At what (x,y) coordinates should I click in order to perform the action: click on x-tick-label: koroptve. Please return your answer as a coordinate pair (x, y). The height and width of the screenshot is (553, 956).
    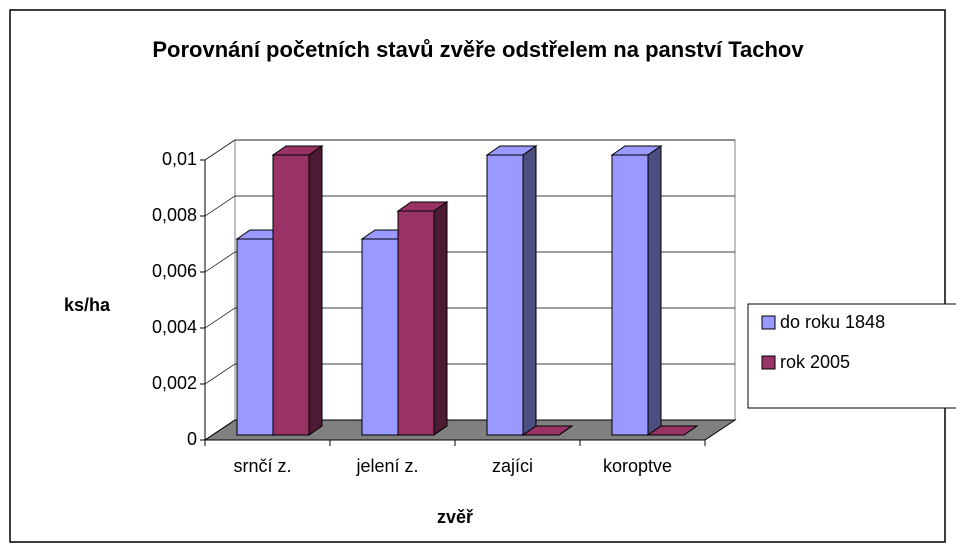
    Looking at the image, I should click on (637, 466).